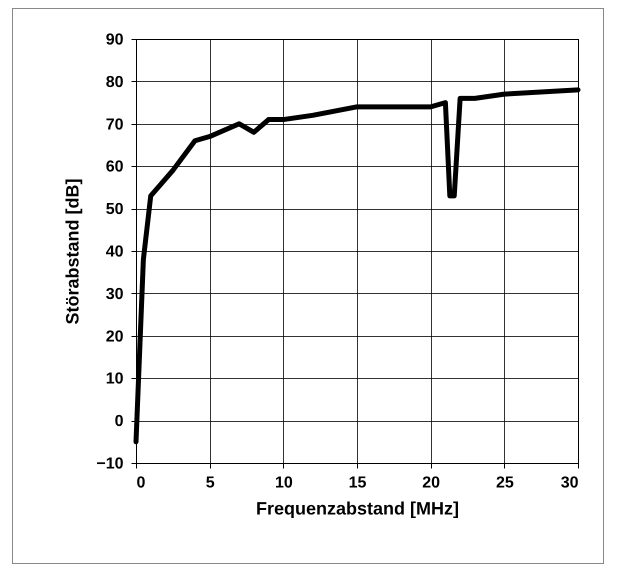  Describe the element at coordinates (358, 508) in the screenshot. I see `x-axis-title: Frequenzabstand [MHz]` at that location.